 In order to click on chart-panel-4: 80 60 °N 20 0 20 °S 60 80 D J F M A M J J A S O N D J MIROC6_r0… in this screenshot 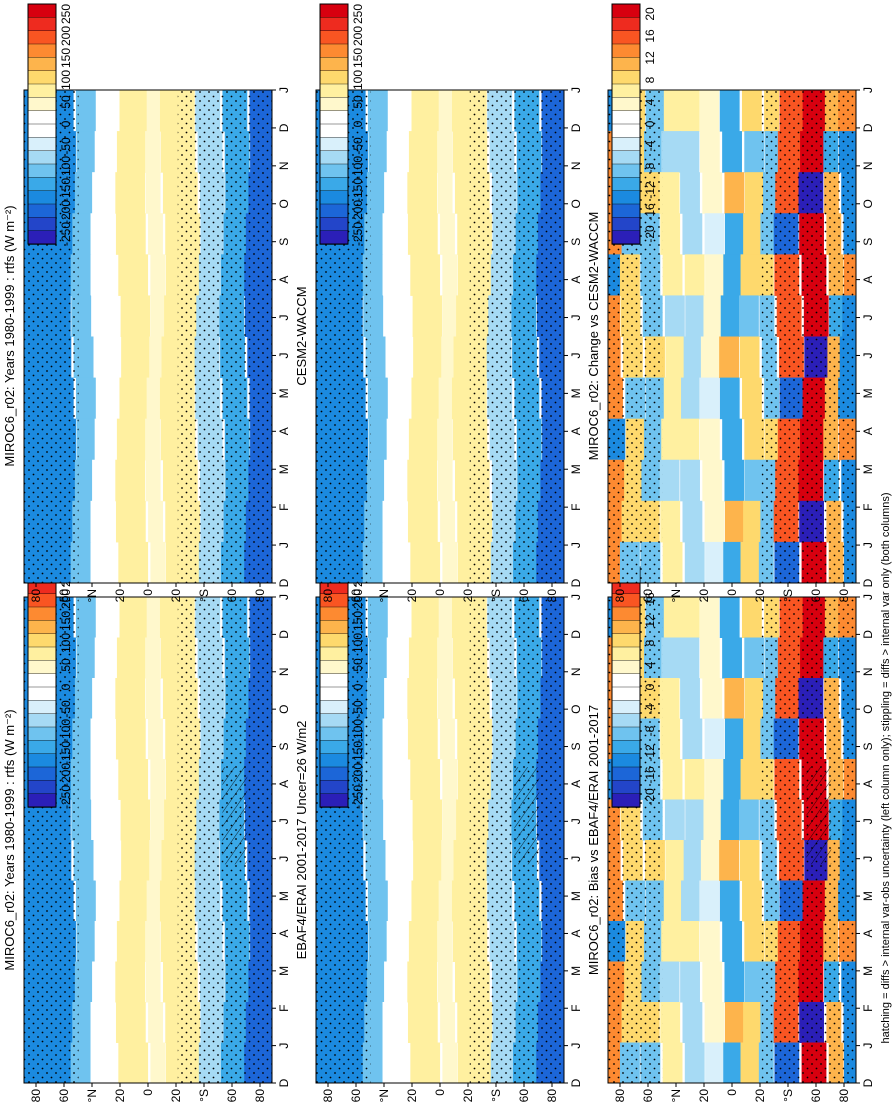, I will do `click(146, 344)`.